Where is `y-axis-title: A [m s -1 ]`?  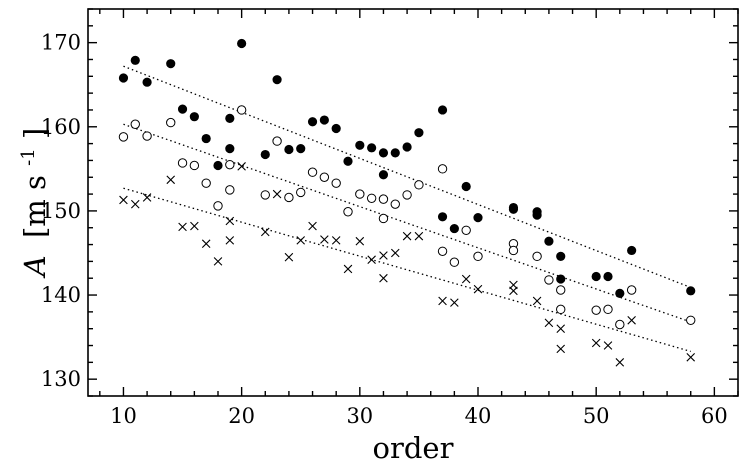 y-axis-title: A [m s -1 ] is located at coordinates (29, 203).